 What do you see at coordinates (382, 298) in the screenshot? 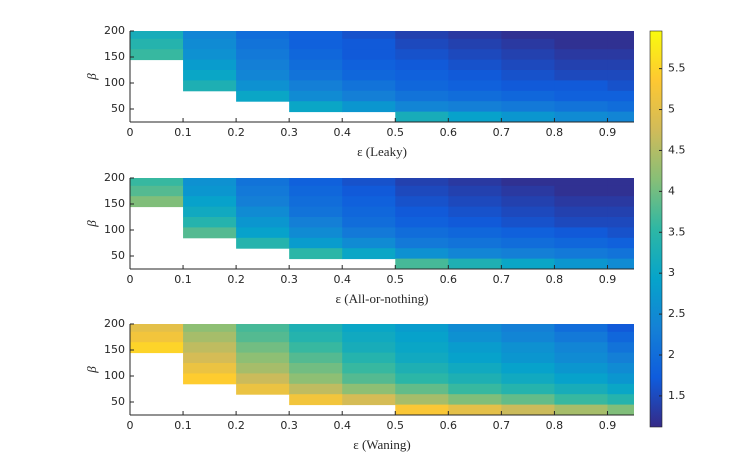
I see `x-axis-label: ε (All-or-nothing)` at bounding box center [382, 298].